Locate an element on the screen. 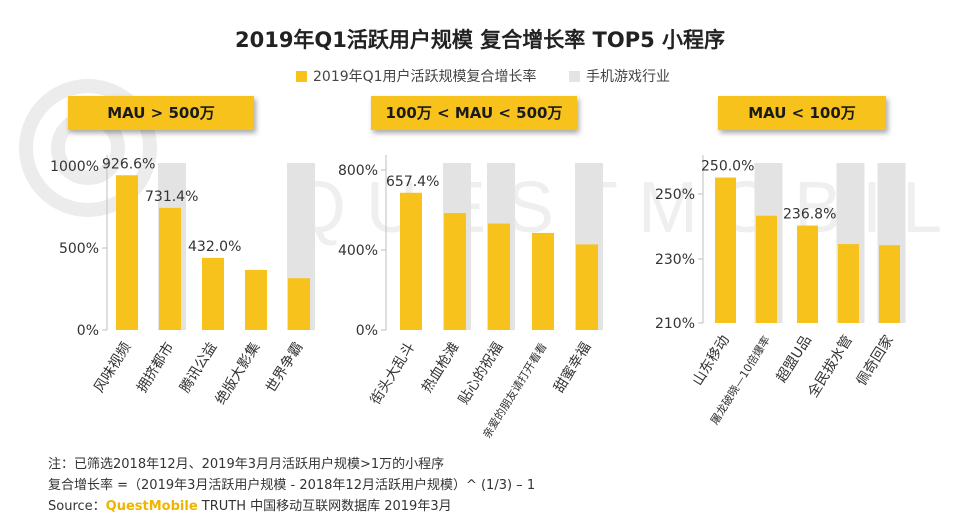  data-label-1-0: 657.4% is located at coordinates (412, 182).